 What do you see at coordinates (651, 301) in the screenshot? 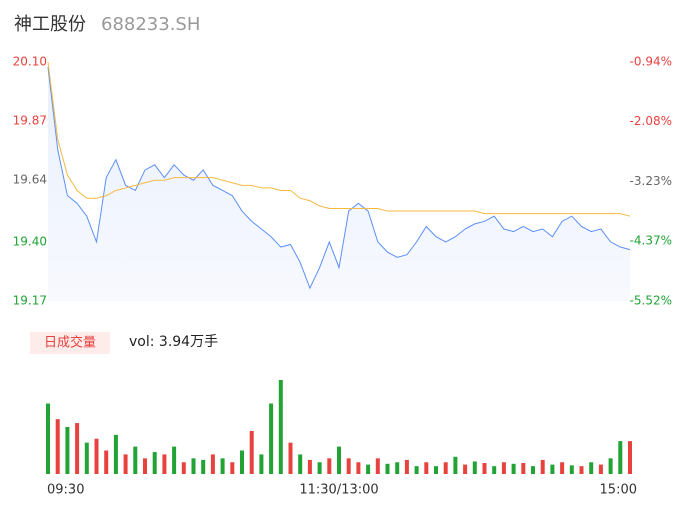
I see `y2-tick-label: -5.52%` at bounding box center [651, 301].